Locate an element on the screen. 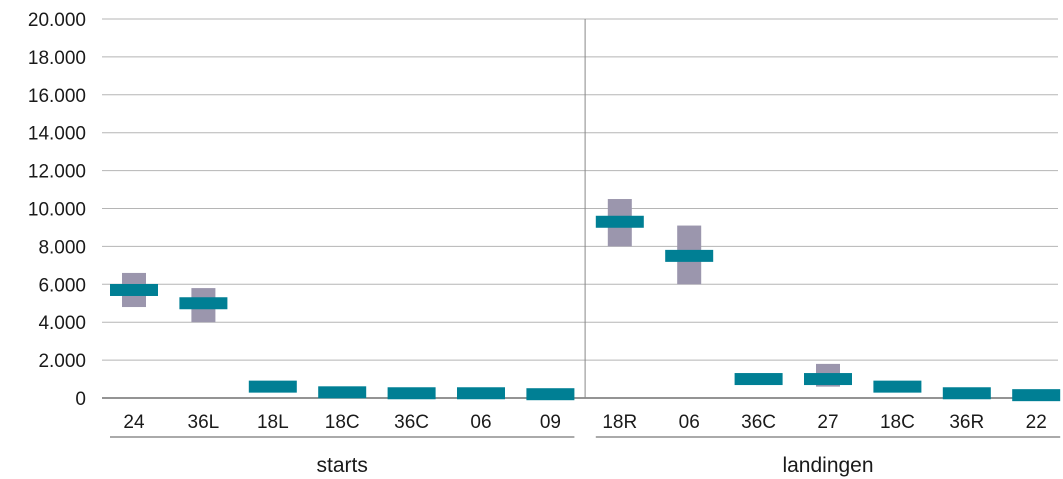 The height and width of the screenshot is (479, 1063). group-label: starts is located at coordinates (342, 465).